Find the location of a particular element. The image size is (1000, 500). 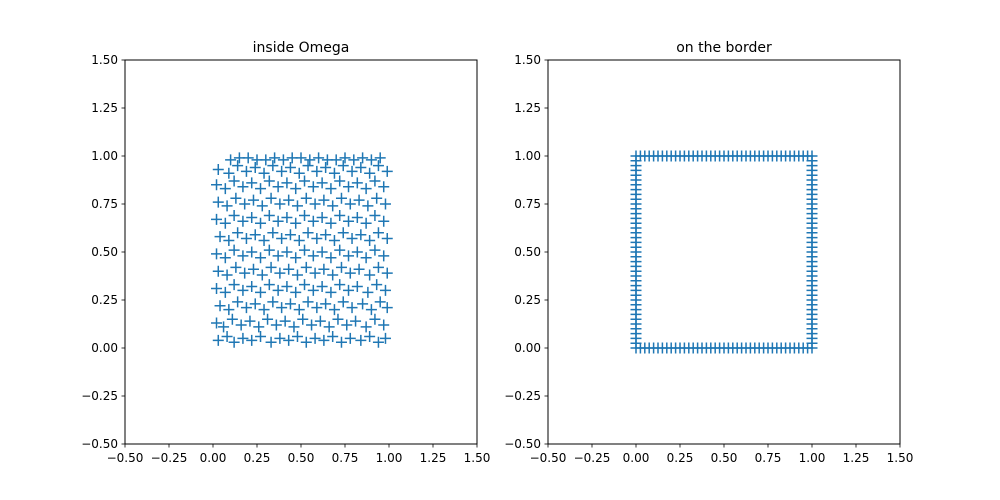

x-axis: −0.50 −0.25 0.00 0.25 0.50 0.75 1.00 1.25 1.50 is located at coordinates (299, 454).